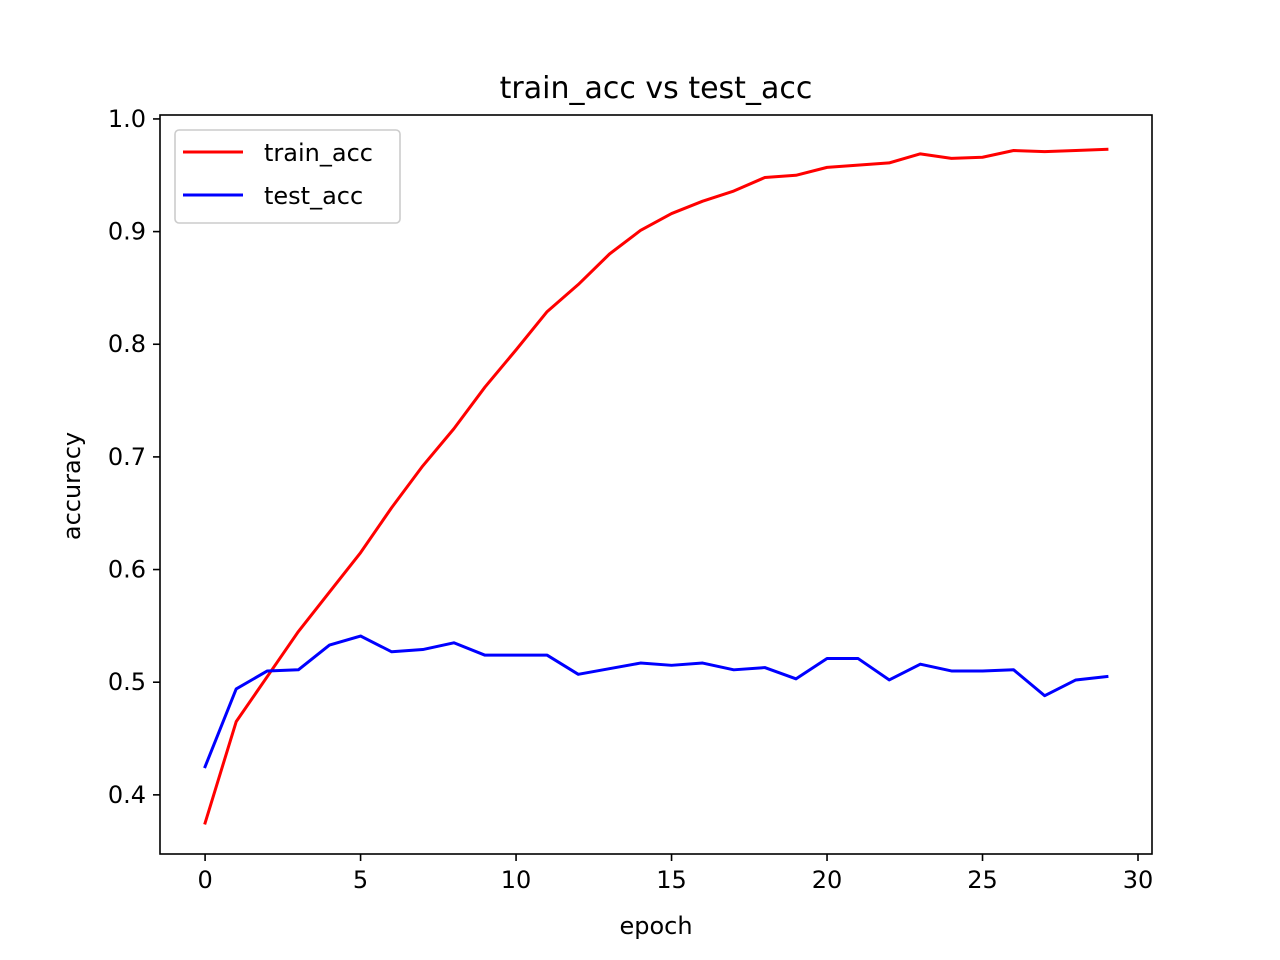 The width and height of the screenshot is (1280, 960). What do you see at coordinates (127, 570) in the screenshot?
I see `y-tick-label: 0.6` at bounding box center [127, 570].